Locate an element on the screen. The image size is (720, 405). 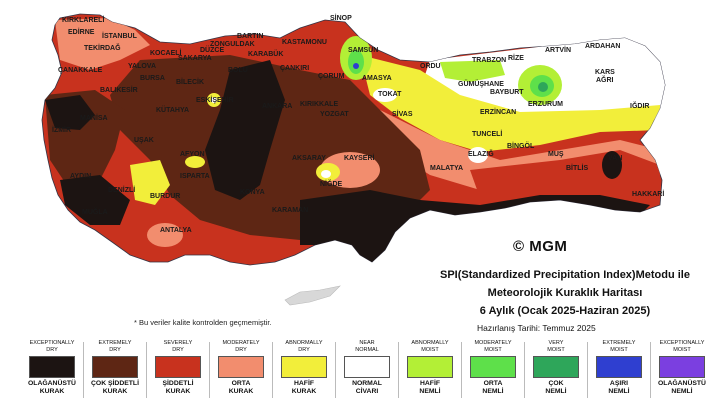
city-label: ORDU is located at coordinates (430, 66).